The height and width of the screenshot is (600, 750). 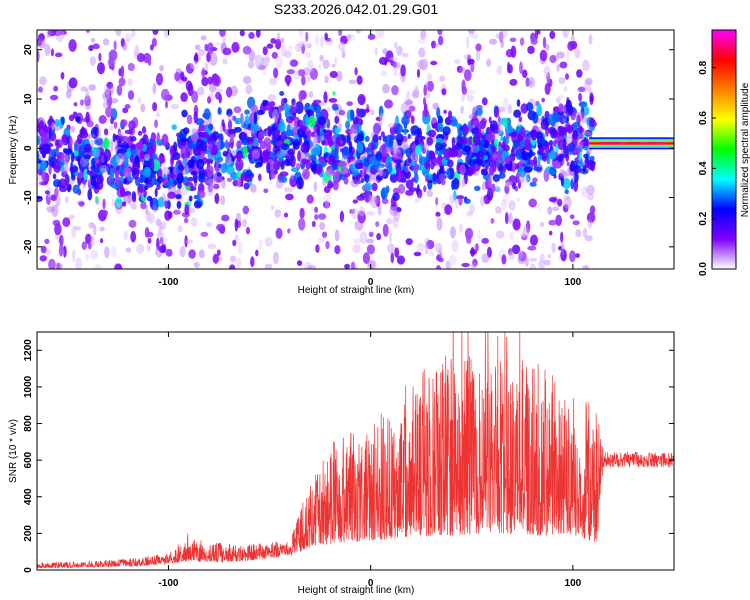 What do you see at coordinates (28, 99) in the screenshot?
I see `spectrogram-y-tick-label: 10` at bounding box center [28, 99].